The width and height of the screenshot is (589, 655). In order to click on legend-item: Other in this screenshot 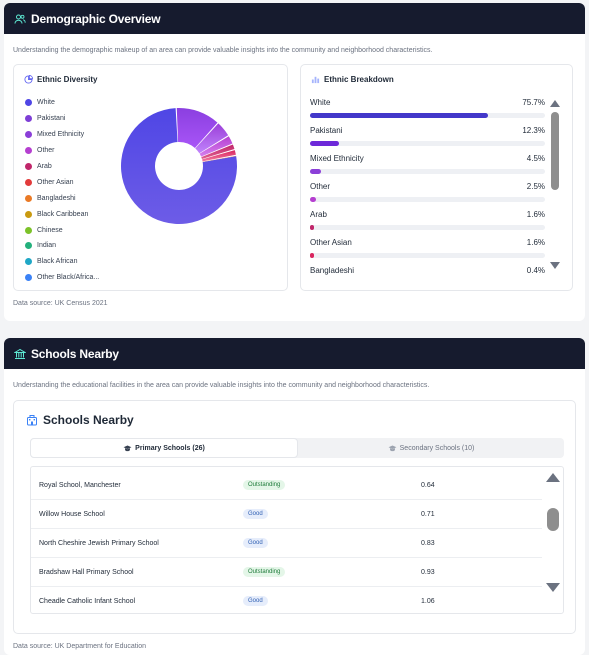, I will do `click(62, 151)`.